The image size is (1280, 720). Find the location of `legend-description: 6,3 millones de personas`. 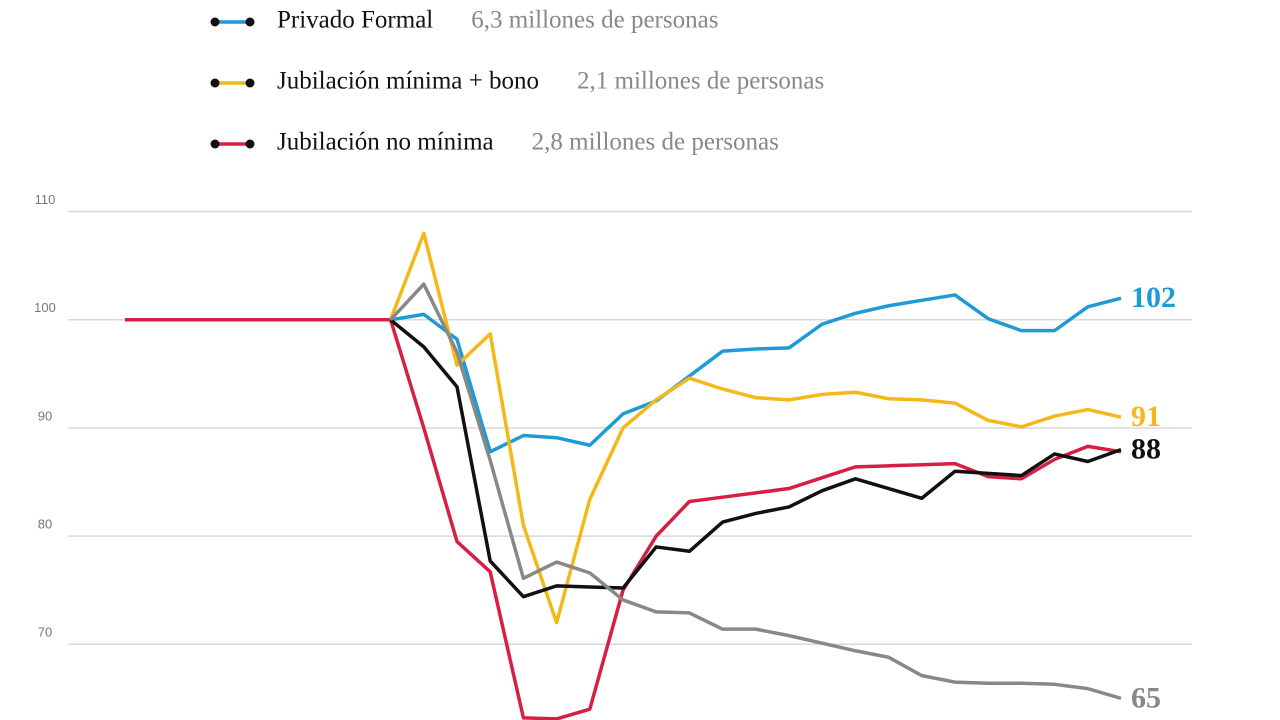

legend-description: 6,3 millones de personas is located at coordinates (594, 20).